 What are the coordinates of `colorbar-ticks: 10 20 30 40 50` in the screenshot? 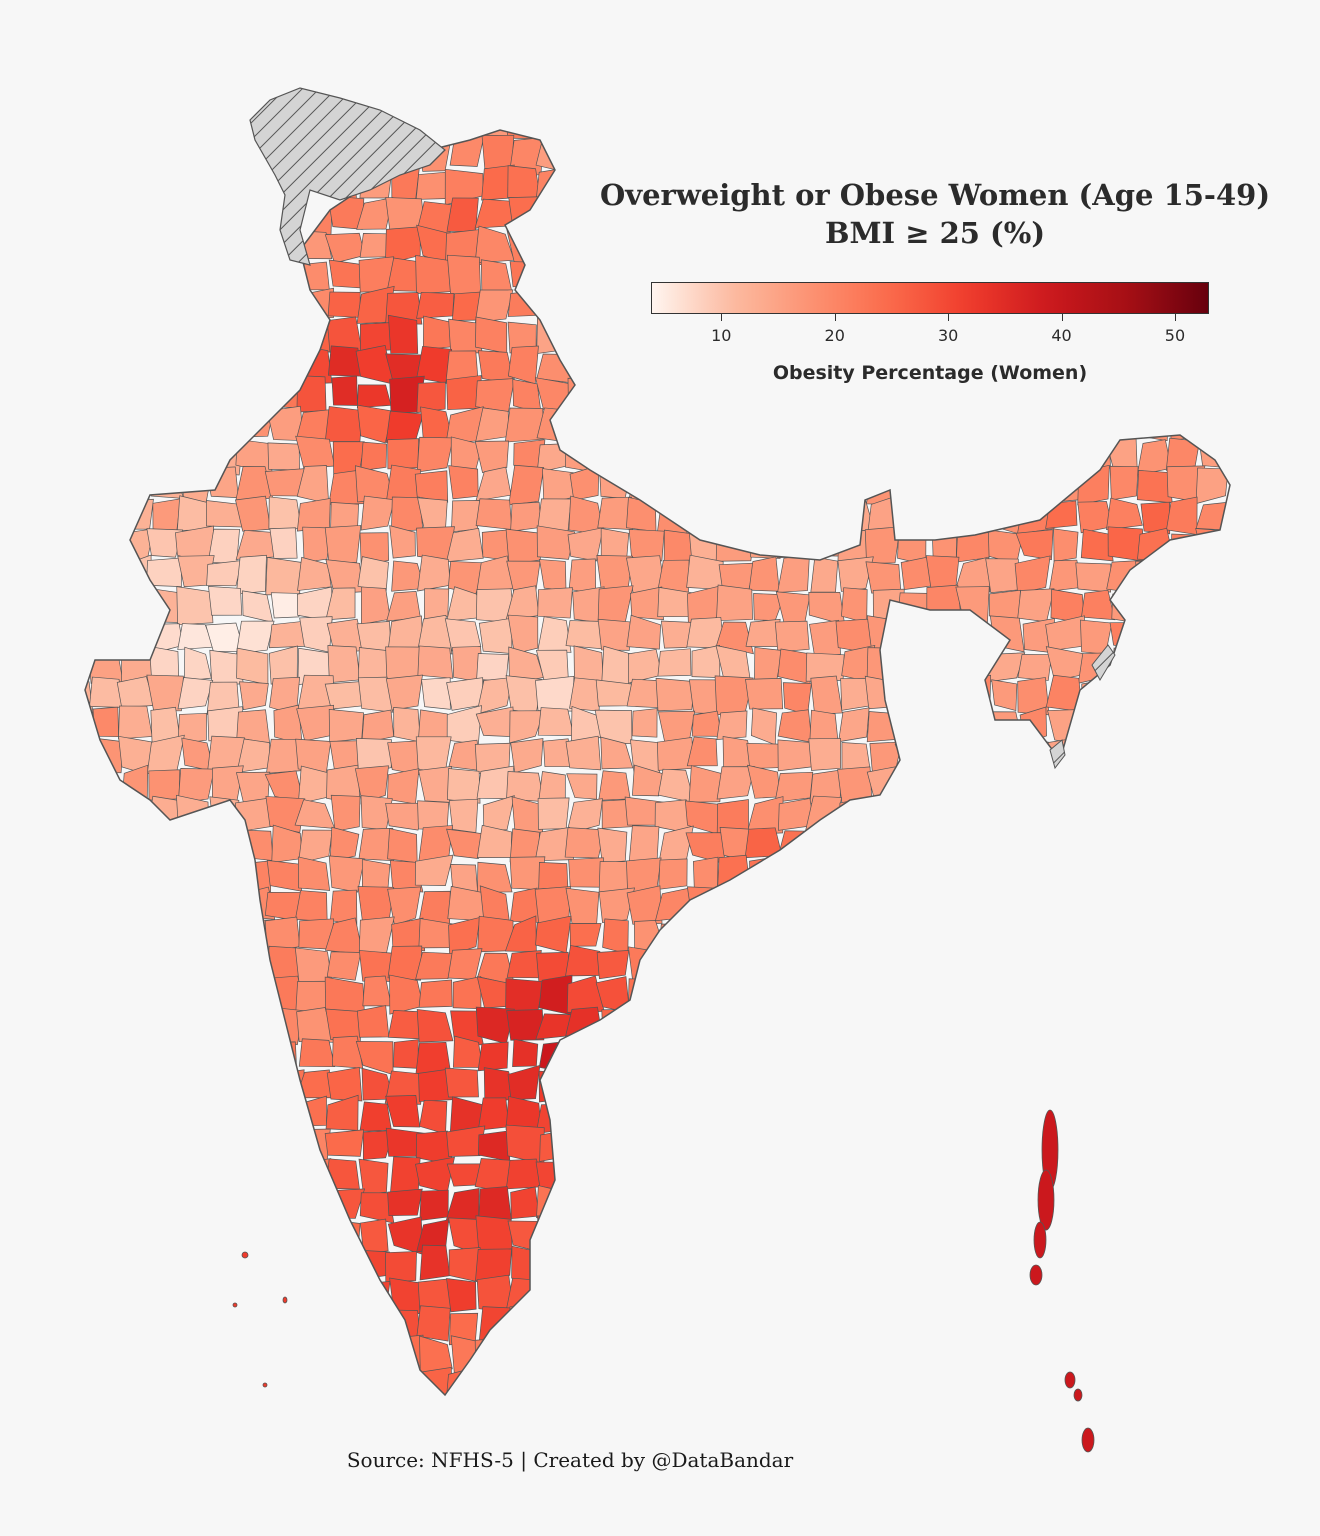 It's located at (930, 329).